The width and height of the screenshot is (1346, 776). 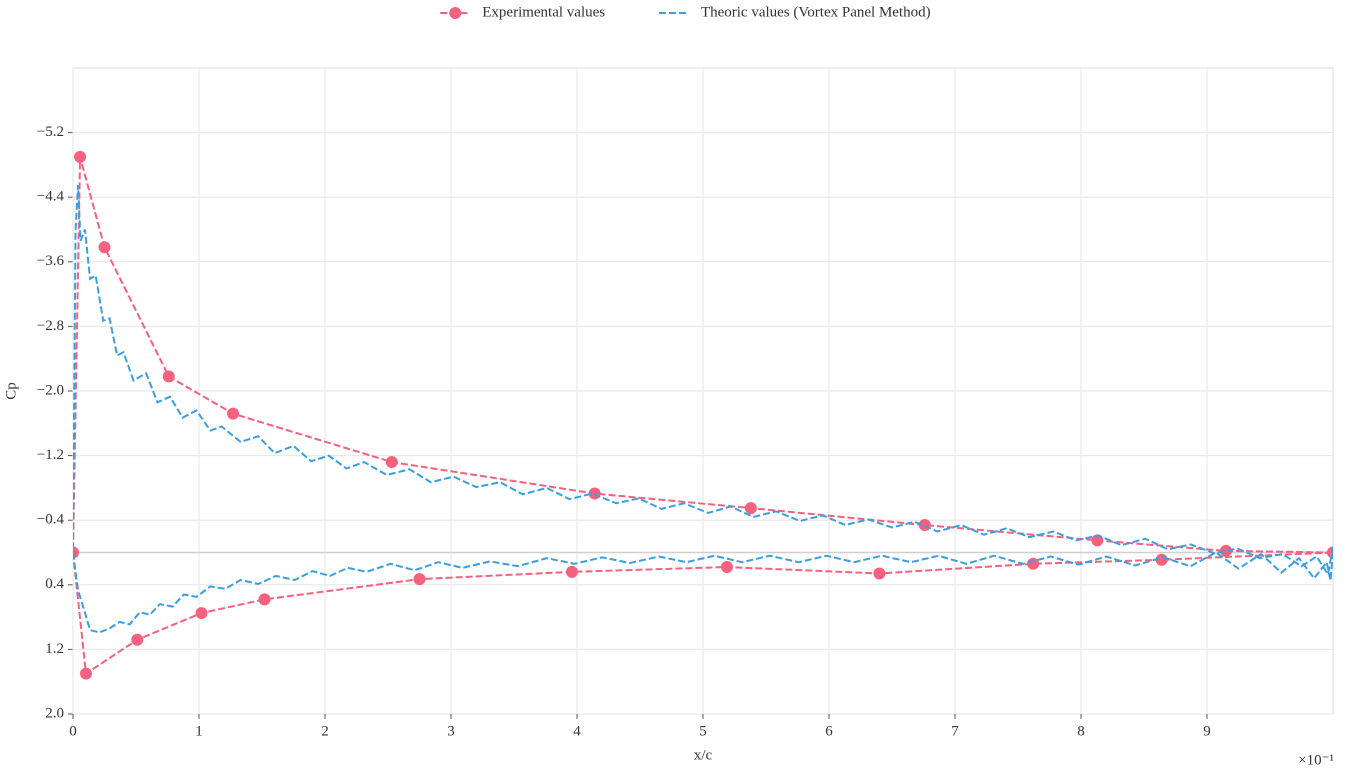 I want to click on x-tick-label: 1, so click(x=199, y=731).